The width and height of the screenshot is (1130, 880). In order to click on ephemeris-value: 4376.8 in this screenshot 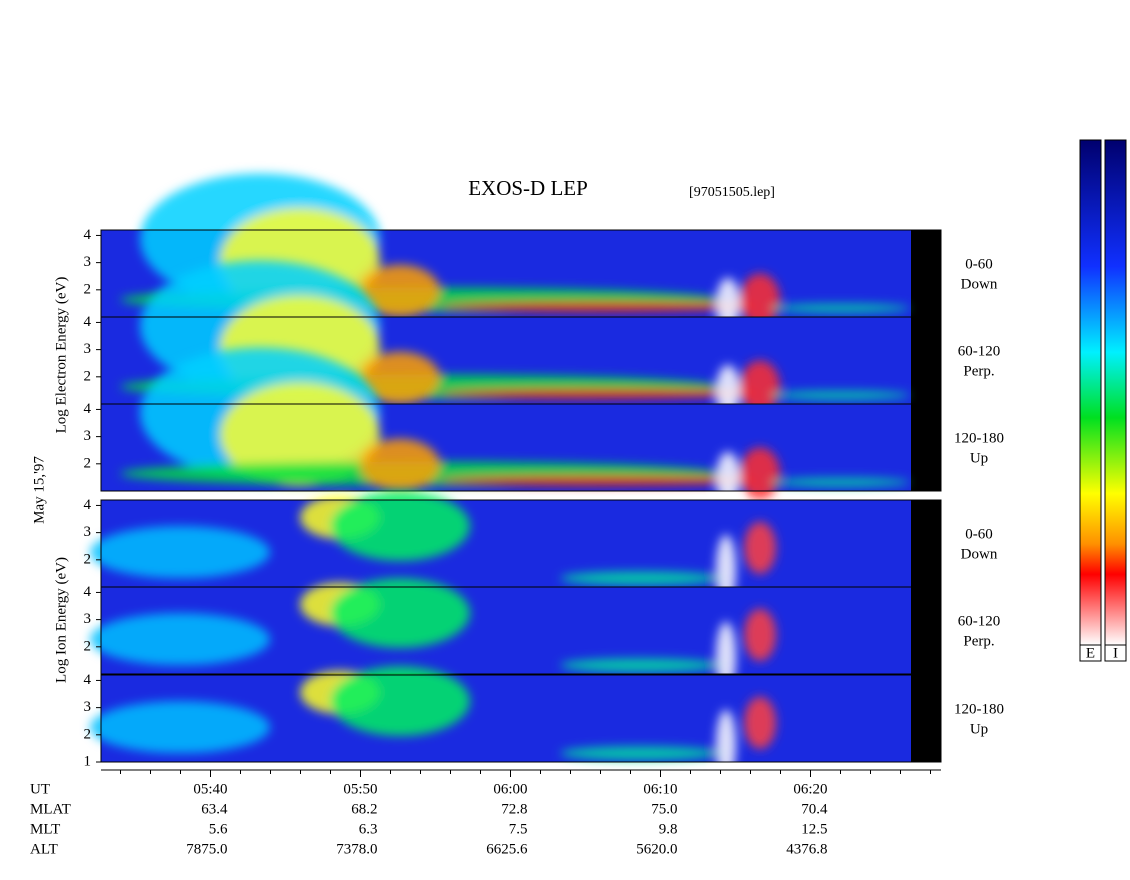, I will do `click(806, 849)`.